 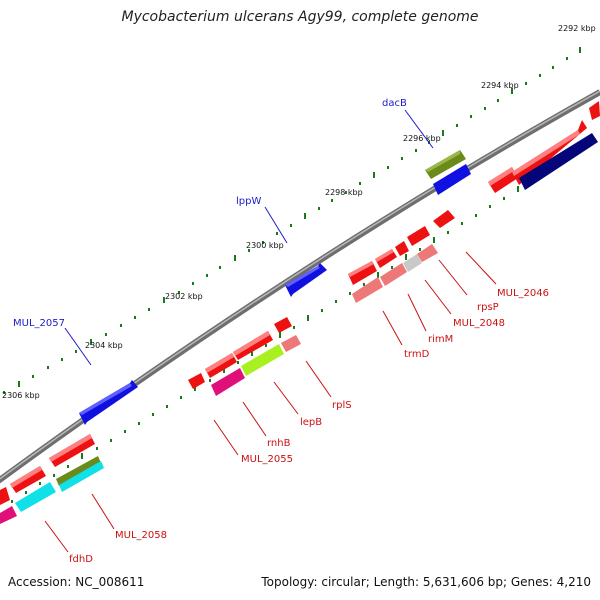 What do you see at coordinates (523, 293) in the screenshot?
I see `gene-label-MUL_2046: MUL_2046` at bounding box center [523, 293].